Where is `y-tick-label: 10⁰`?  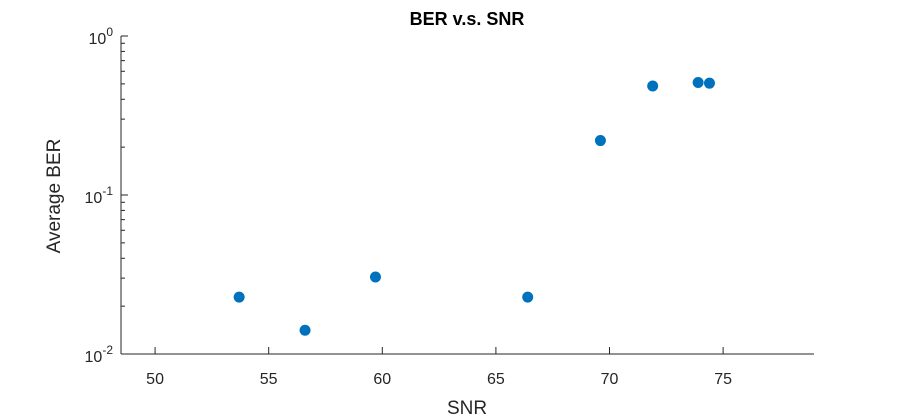
y-tick-label: 10⁰ is located at coordinates (101, 36).